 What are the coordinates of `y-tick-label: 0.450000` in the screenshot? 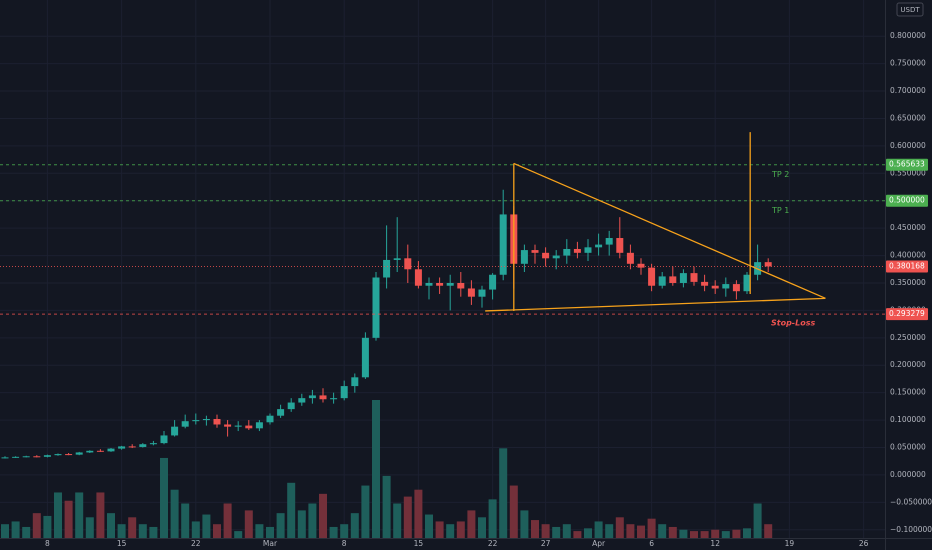 It's located at (908, 227).